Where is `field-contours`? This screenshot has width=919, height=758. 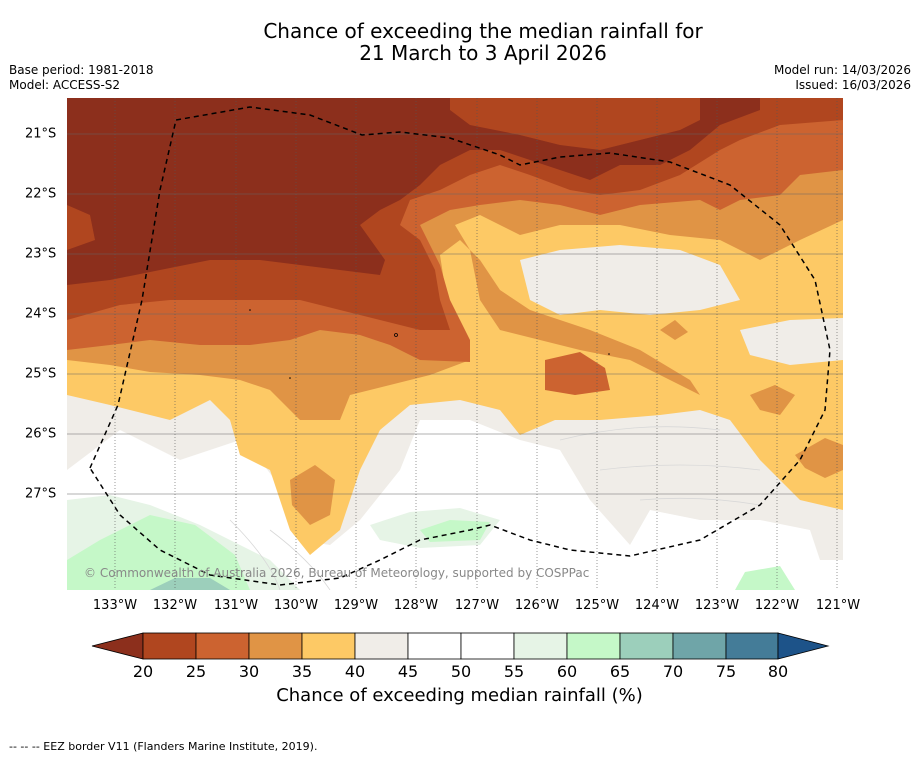 field-contours is located at coordinates (495, 508).